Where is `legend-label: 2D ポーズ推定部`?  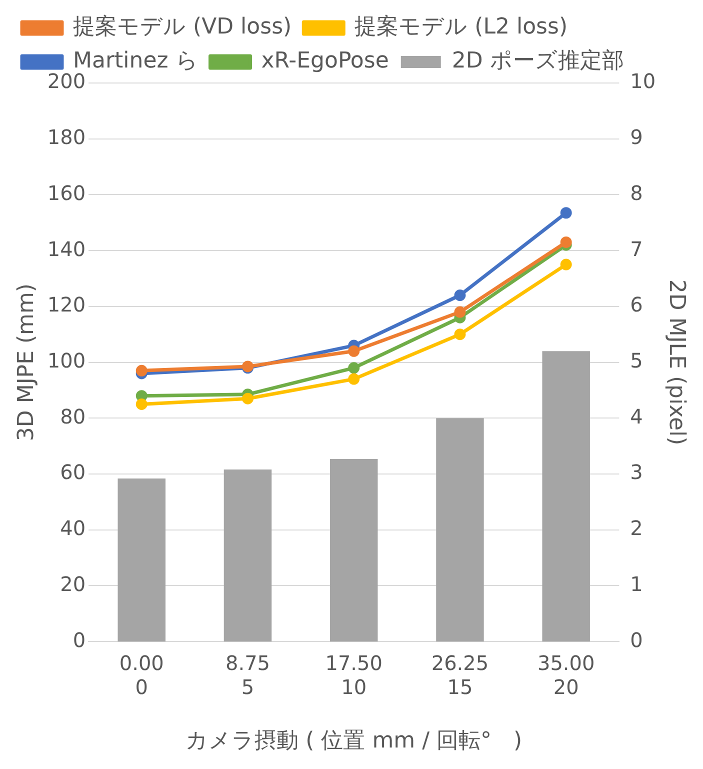 legend-label: 2D ポーズ推定部 is located at coordinates (538, 61).